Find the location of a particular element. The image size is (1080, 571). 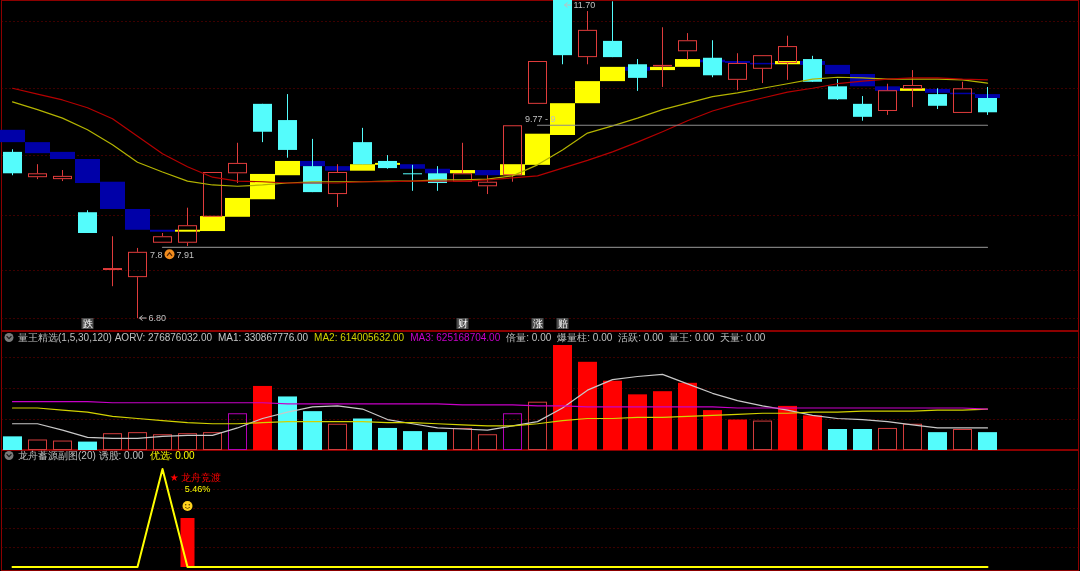

series-label: 优选: 0.00 is located at coordinates (172, 455).